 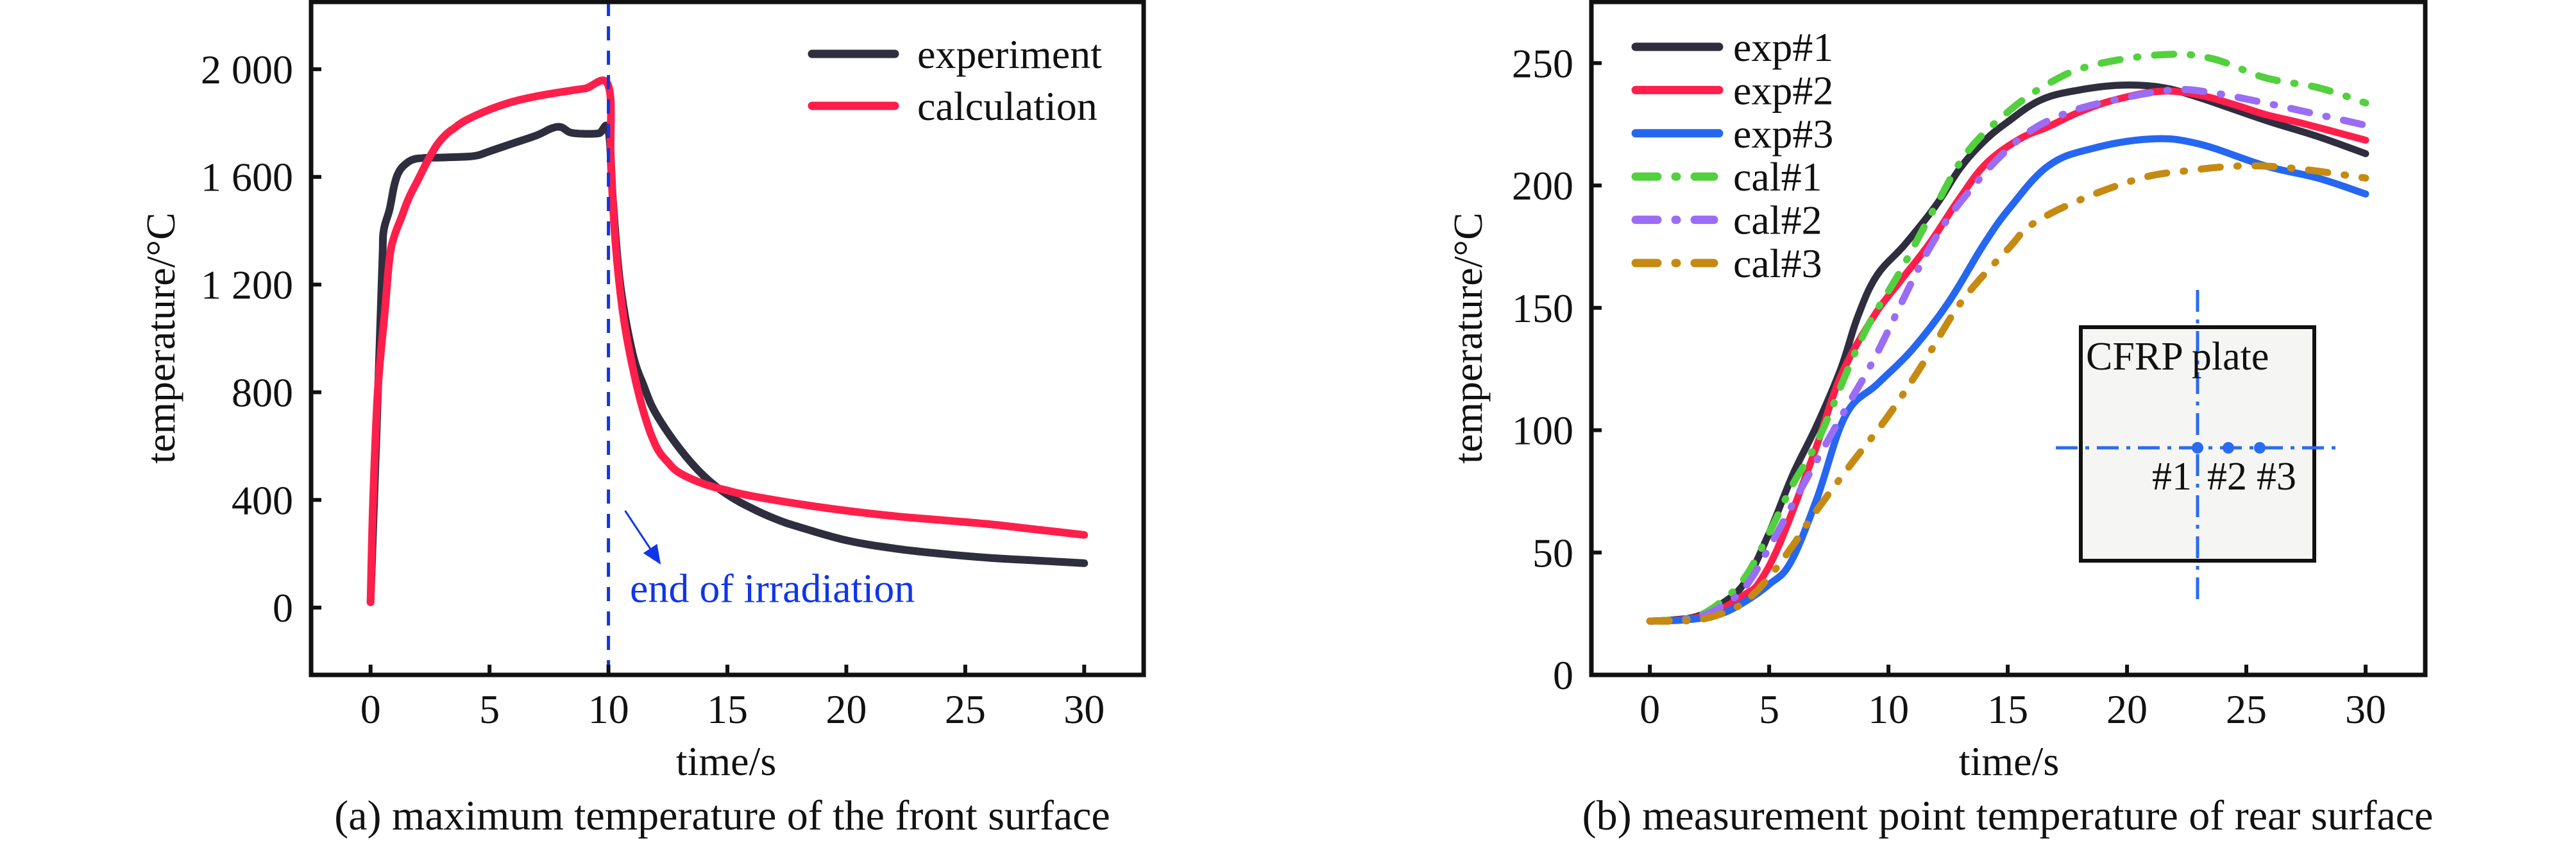 I want to click on measurement-point-3-label: #3, so click(x=2276, y=477).